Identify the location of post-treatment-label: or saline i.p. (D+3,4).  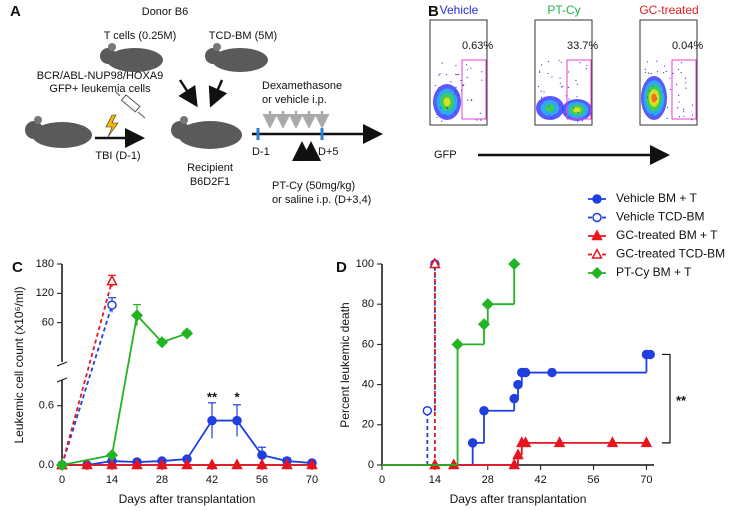
(321, 200).